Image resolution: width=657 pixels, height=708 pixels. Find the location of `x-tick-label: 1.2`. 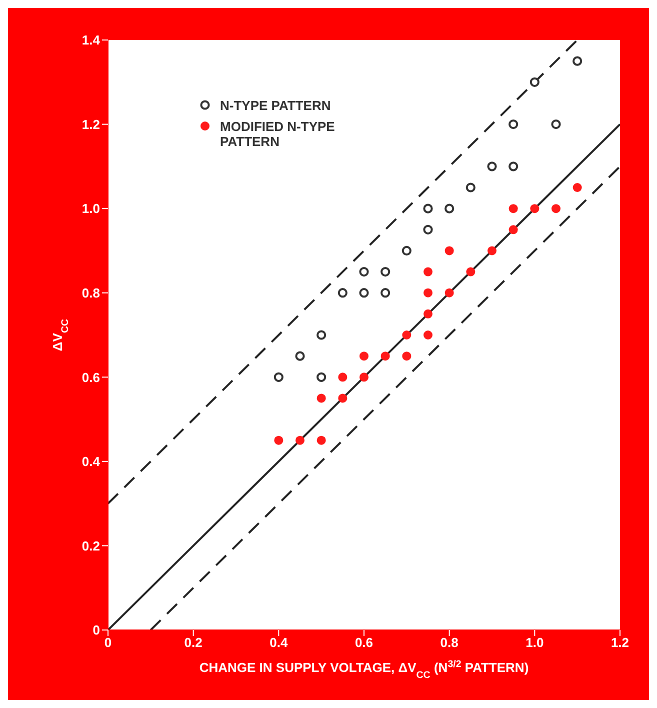

x-tick-label: 1.2 is located at coordinates (620, 642).